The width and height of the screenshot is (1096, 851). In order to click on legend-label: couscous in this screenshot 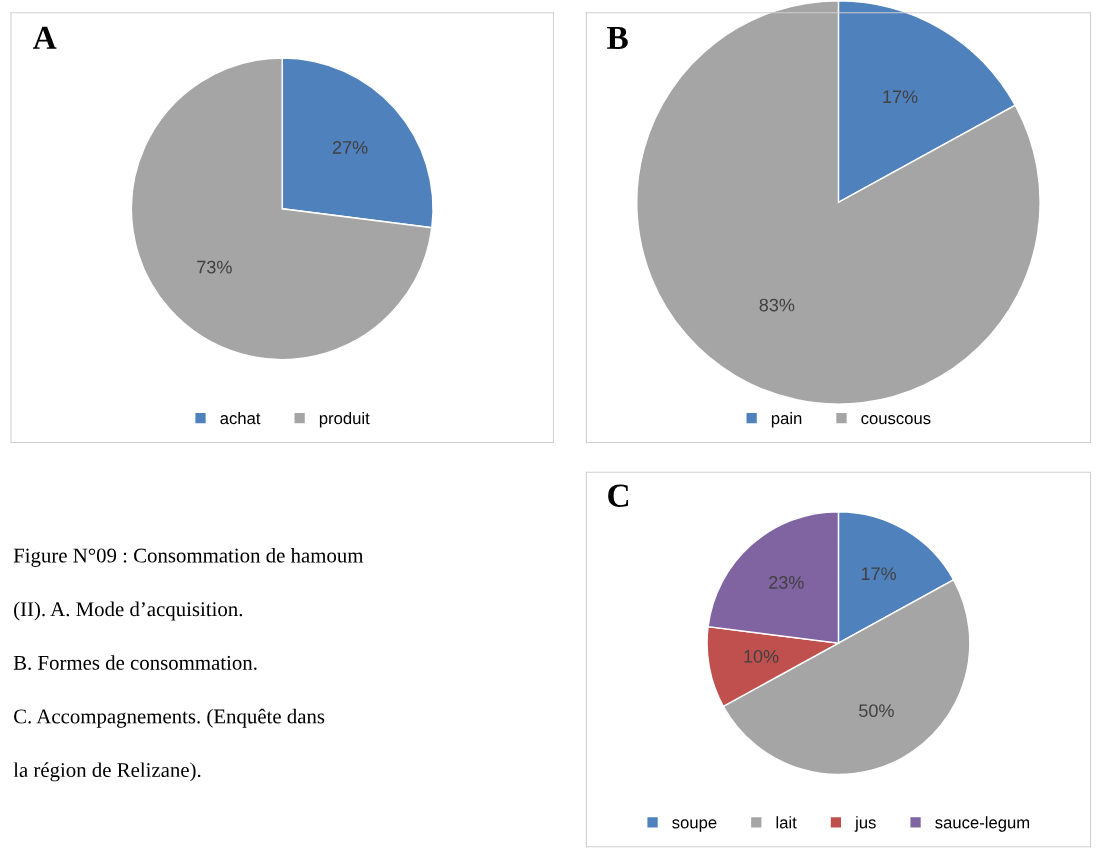, I will do `click(896, 420)`.